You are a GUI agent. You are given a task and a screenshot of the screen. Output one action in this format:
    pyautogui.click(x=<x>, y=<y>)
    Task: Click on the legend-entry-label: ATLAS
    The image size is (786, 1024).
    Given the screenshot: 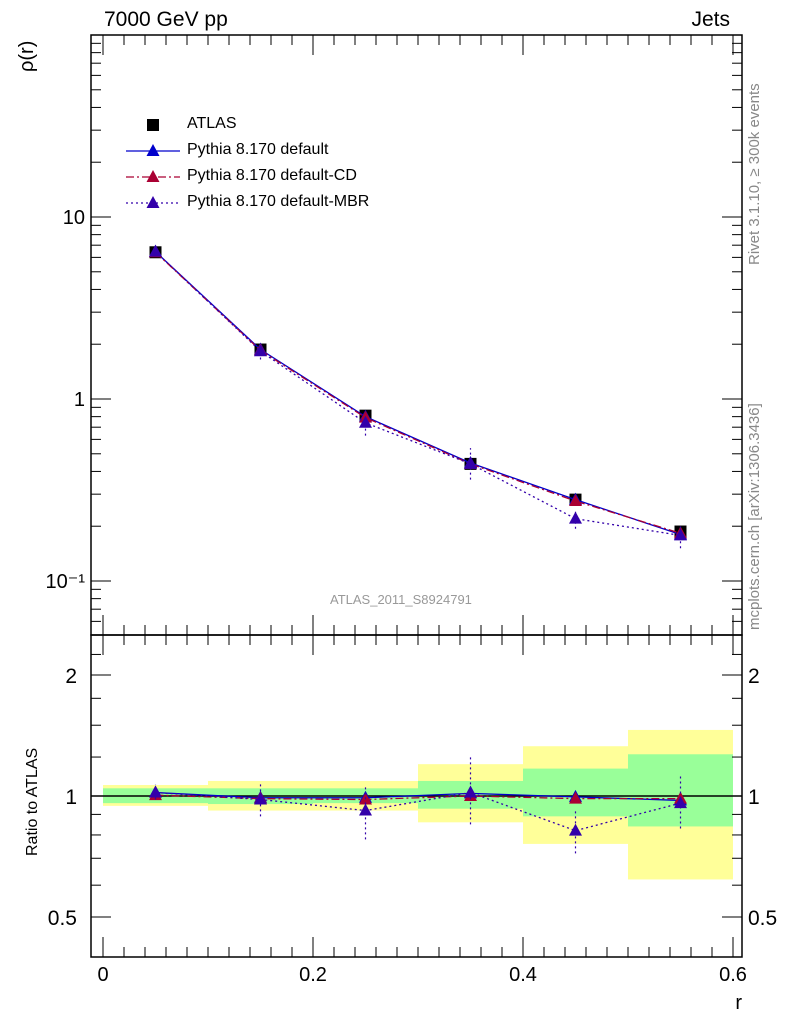 What is the action you would take?
    pyautogui.click(x=212, y=123)
    